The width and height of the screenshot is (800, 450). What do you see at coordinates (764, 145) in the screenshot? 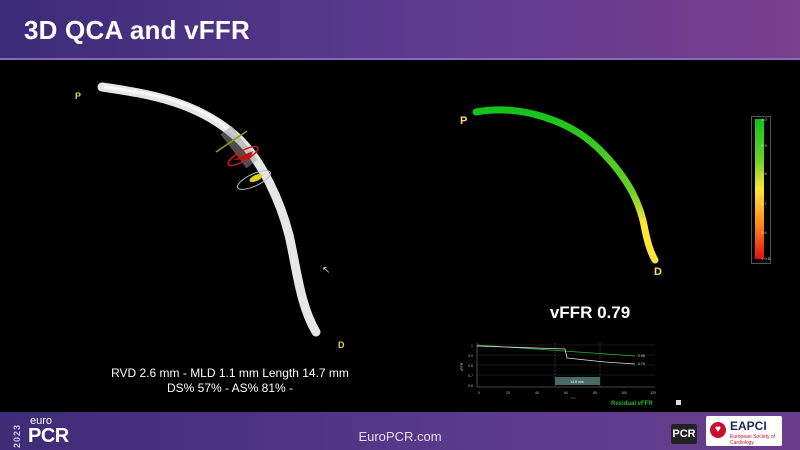
I see `scale-tick: 0.9` at bounding box center [764, 145].